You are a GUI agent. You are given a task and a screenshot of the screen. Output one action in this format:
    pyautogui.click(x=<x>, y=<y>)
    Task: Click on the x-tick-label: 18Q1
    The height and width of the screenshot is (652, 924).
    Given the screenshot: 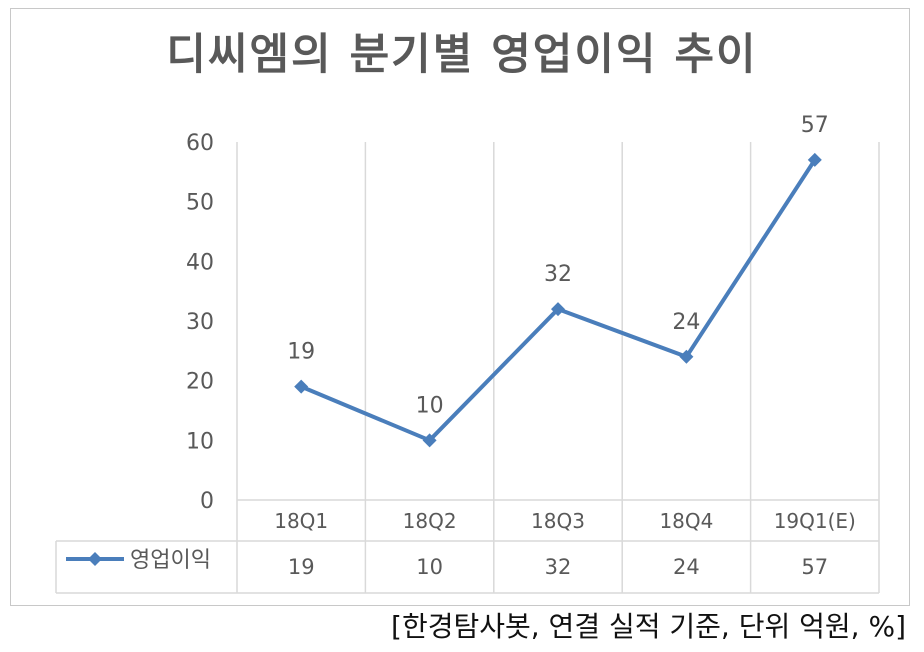 What is the action you would take?
    pyautogui.click(x=301, y=521)
    